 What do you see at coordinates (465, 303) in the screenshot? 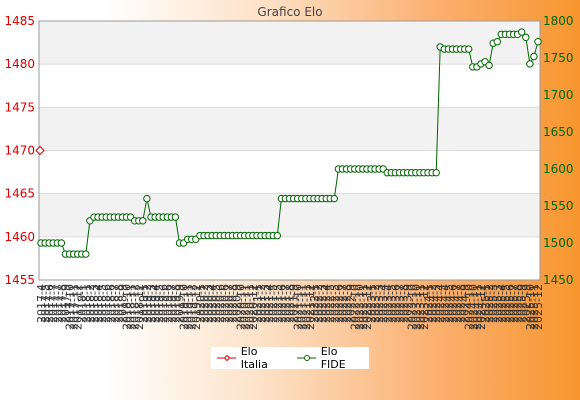
I see `x-tick-label: 2024-9` at bounding box center [465, 303].